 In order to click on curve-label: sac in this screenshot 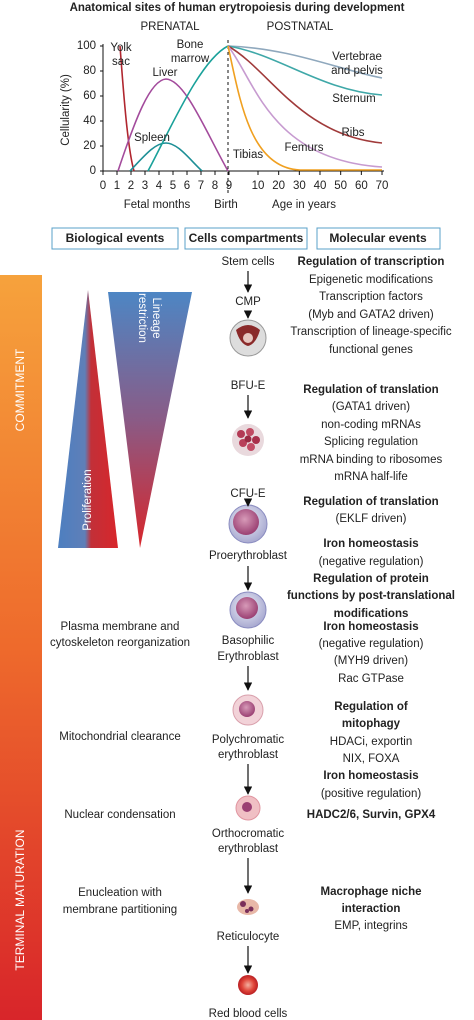, I will do `click(121, 62)`.